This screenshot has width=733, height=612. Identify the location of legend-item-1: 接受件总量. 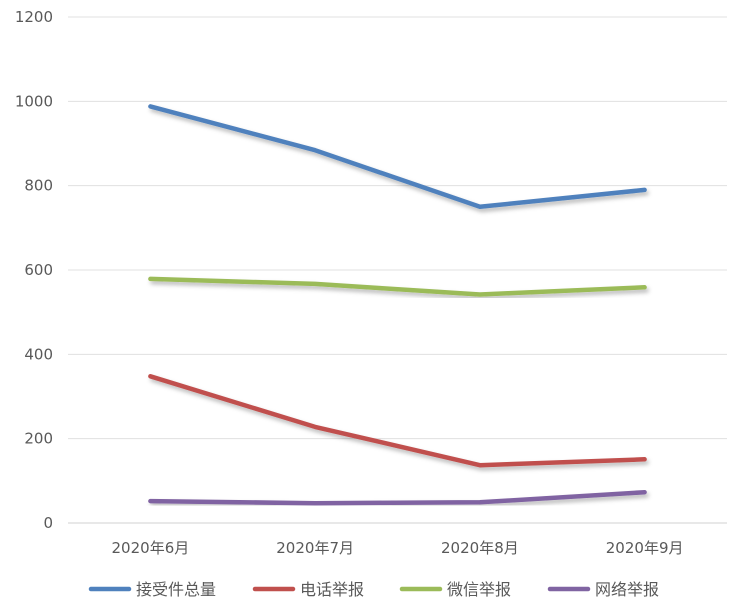
(152, 589).